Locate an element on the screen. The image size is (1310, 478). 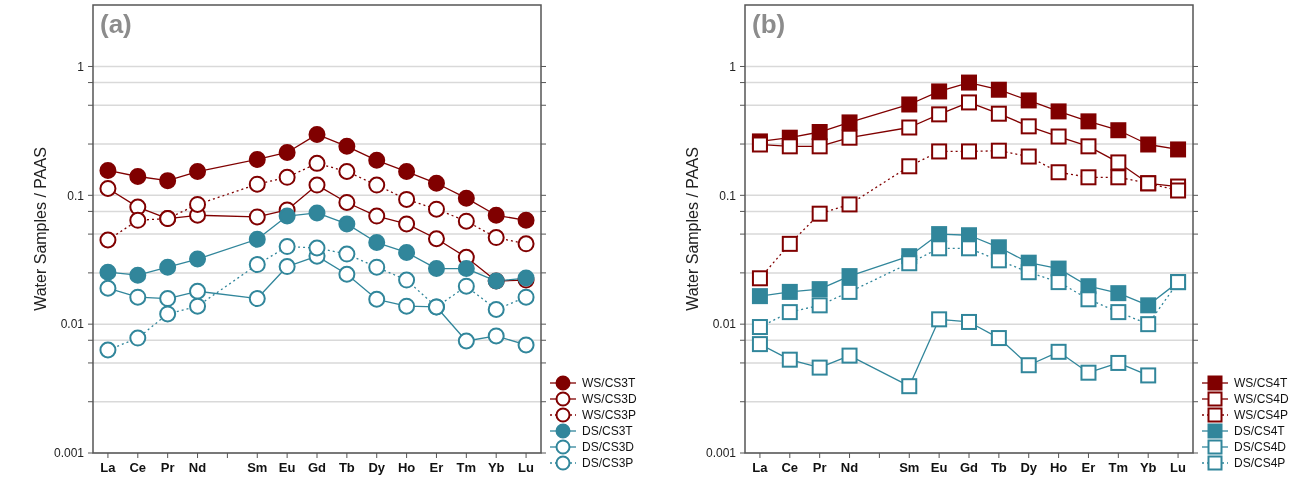
legend-label: WS/CS4D is located at coordinates (1262, 399).